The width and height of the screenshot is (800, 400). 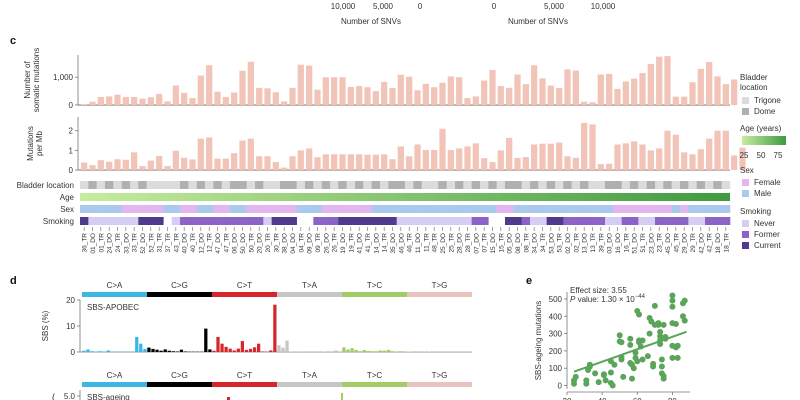 What do you see at coordinates (420, 6) in the screenshot?
I see `top-axis-1-tick: 0` at bounding box center [420, 6].